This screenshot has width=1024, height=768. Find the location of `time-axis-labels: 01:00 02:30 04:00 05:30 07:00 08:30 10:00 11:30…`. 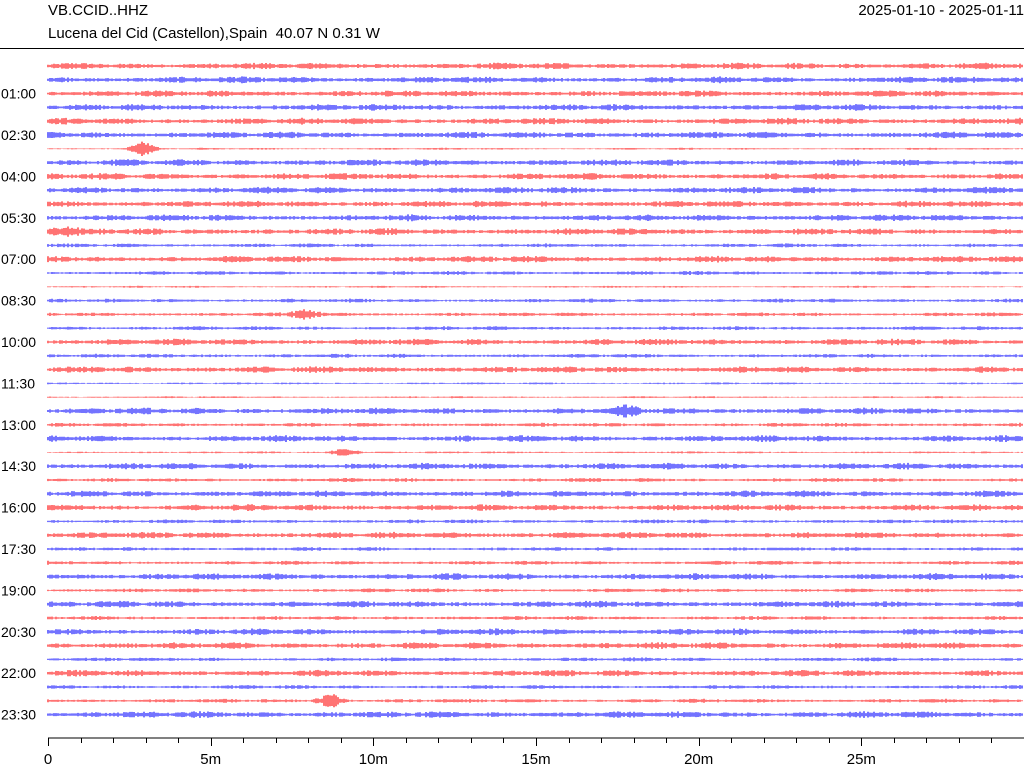

time-axis-labels: 01:00 02:30 04:00 05:30 07:00 08:30 10:00 11:30… is located at coordinates (18, 404).